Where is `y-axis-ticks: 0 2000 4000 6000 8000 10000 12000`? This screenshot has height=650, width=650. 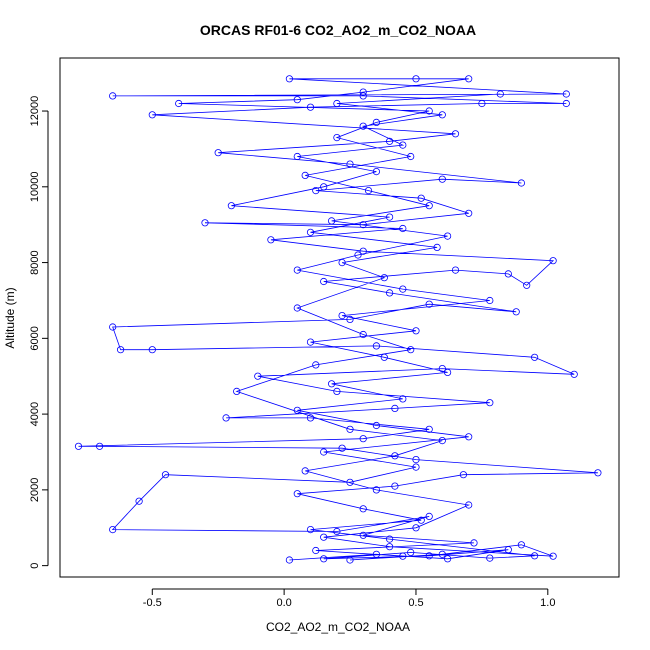
y-axis-ticks: 0 2000 4000 6000 8000 10000 12000 is located at coordinates (38, 332).